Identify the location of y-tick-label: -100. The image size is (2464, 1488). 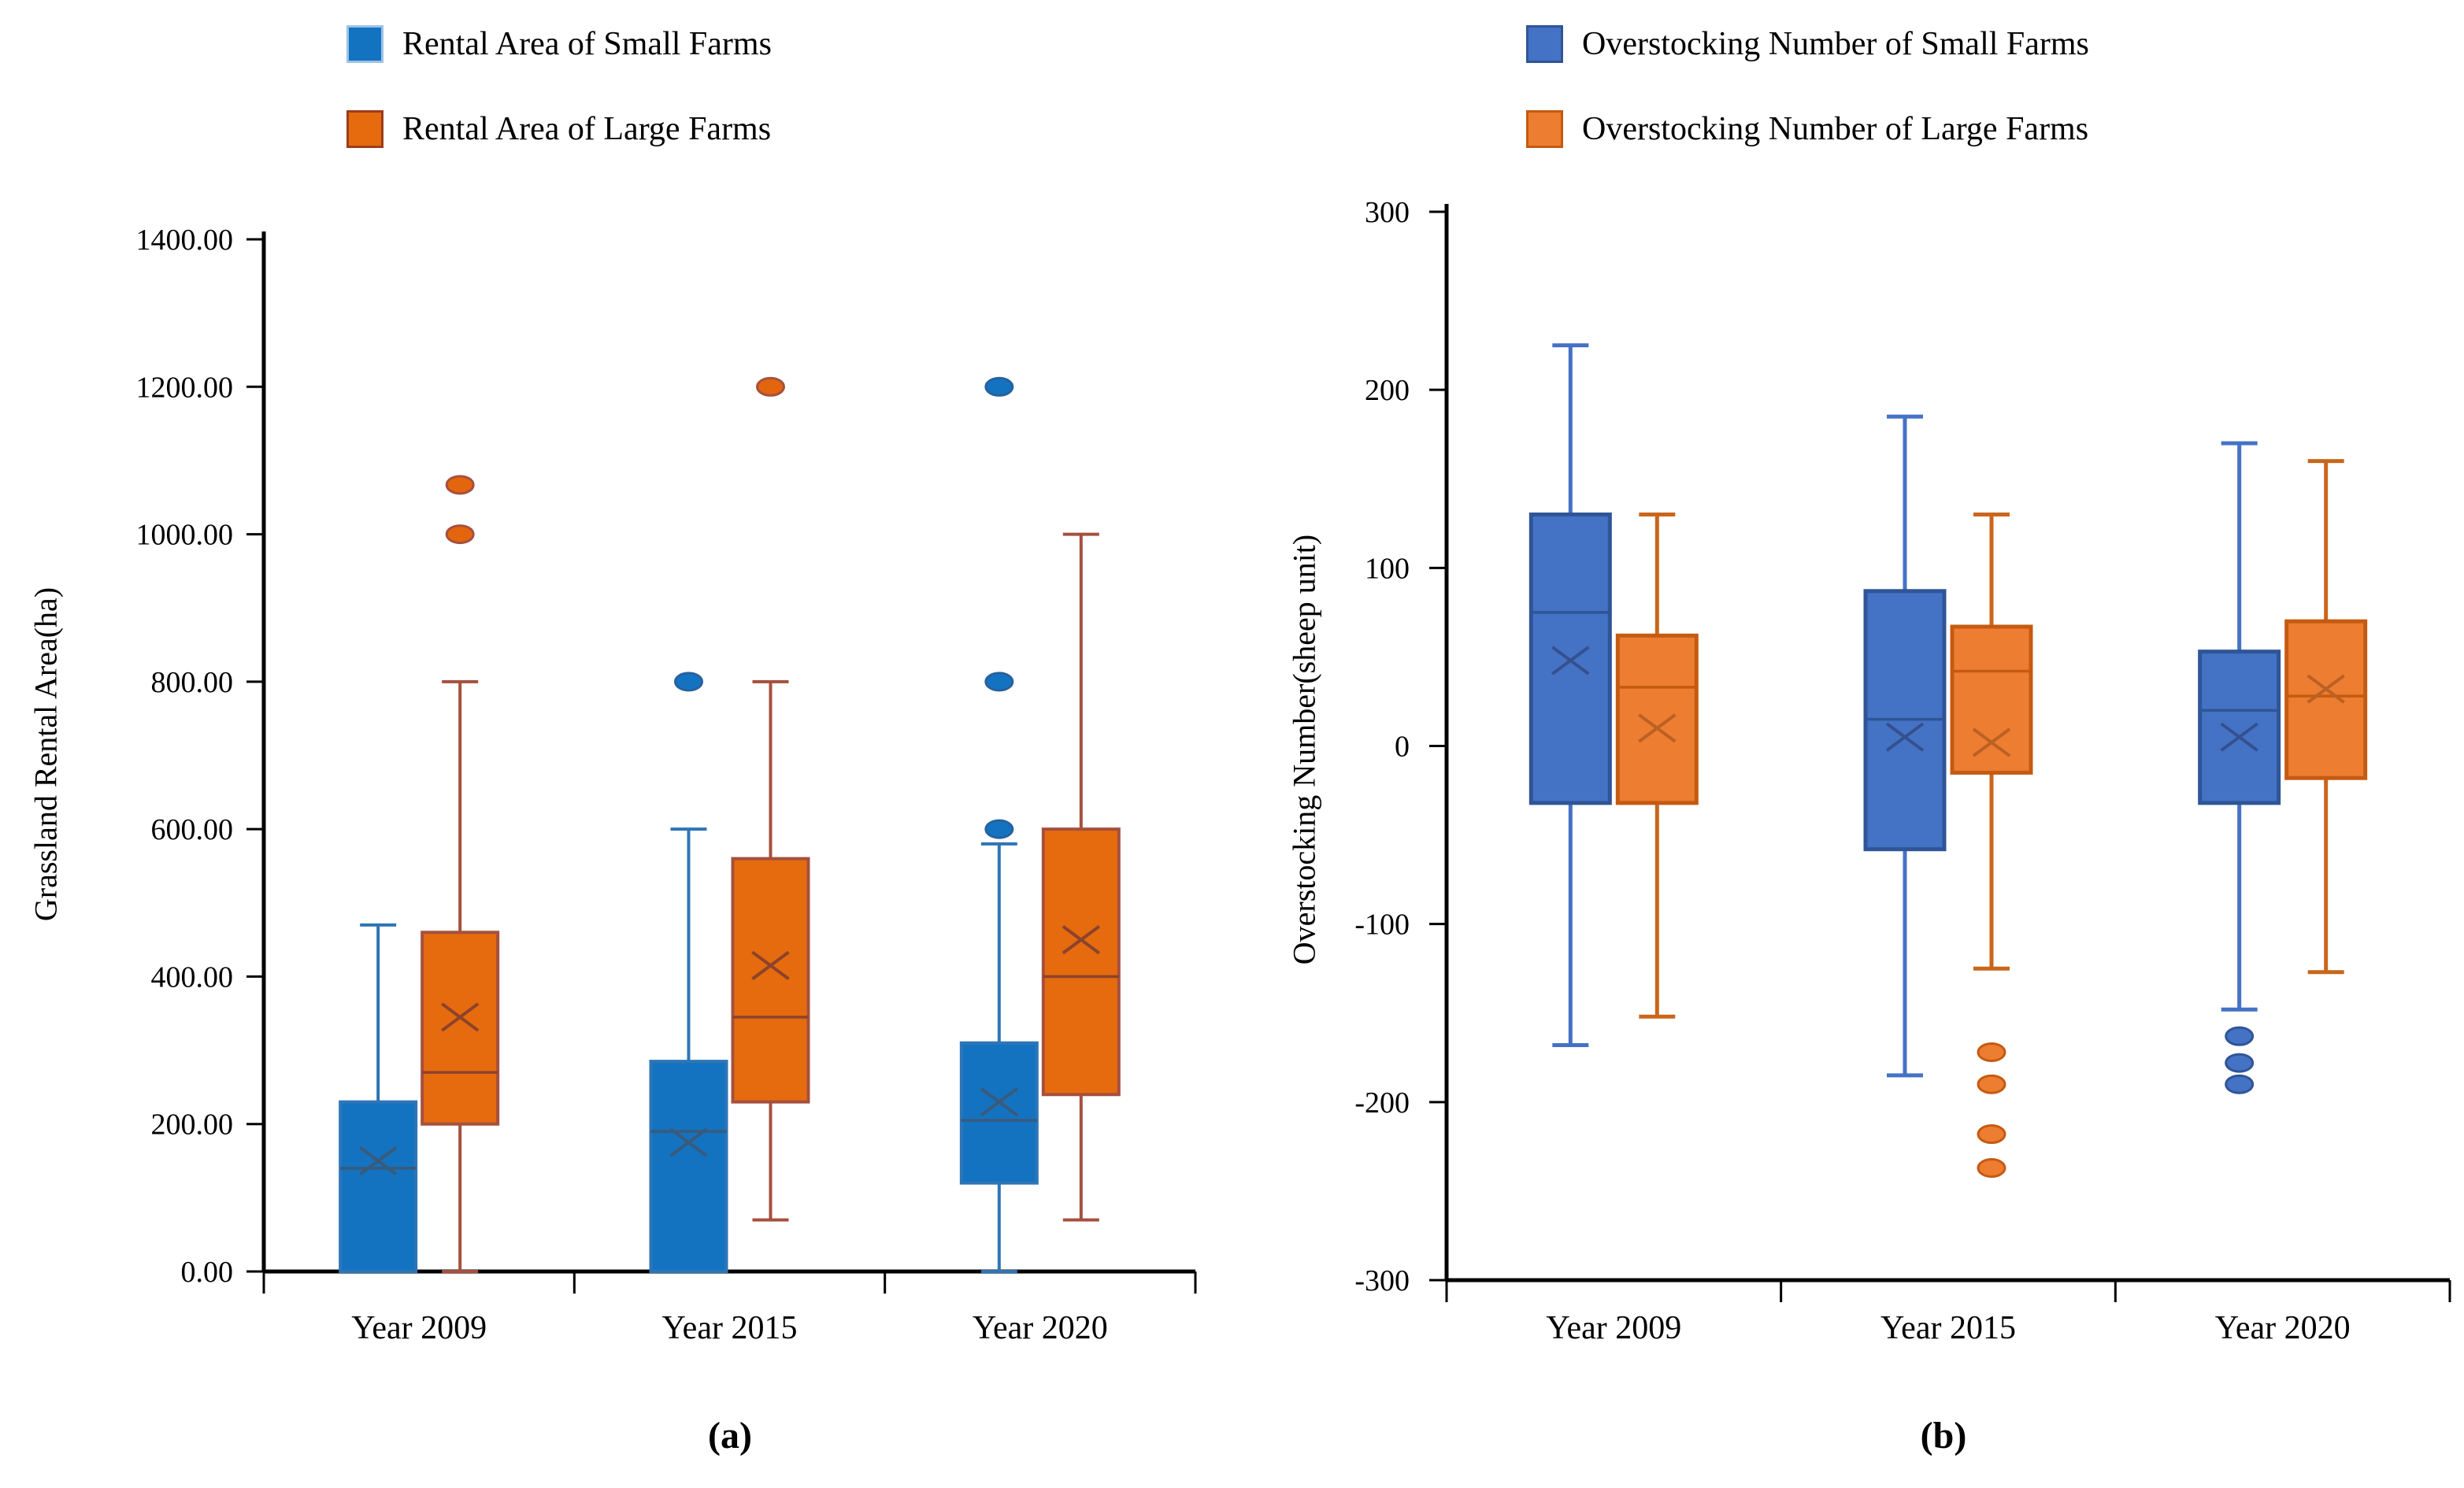
(1382, 926).